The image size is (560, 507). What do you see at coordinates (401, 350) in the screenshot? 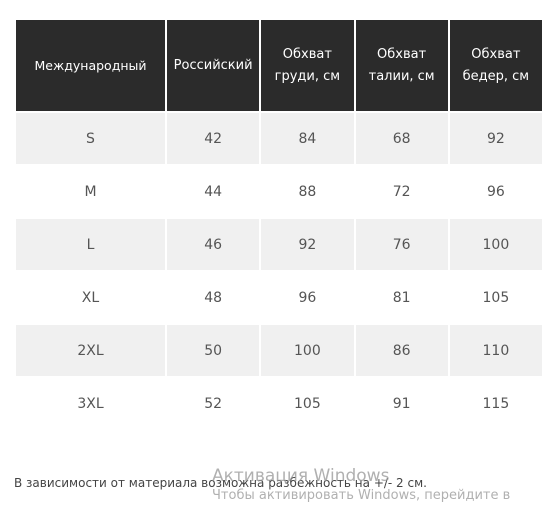
I see `cell-waist: 86` at bounding box center [401, 350].